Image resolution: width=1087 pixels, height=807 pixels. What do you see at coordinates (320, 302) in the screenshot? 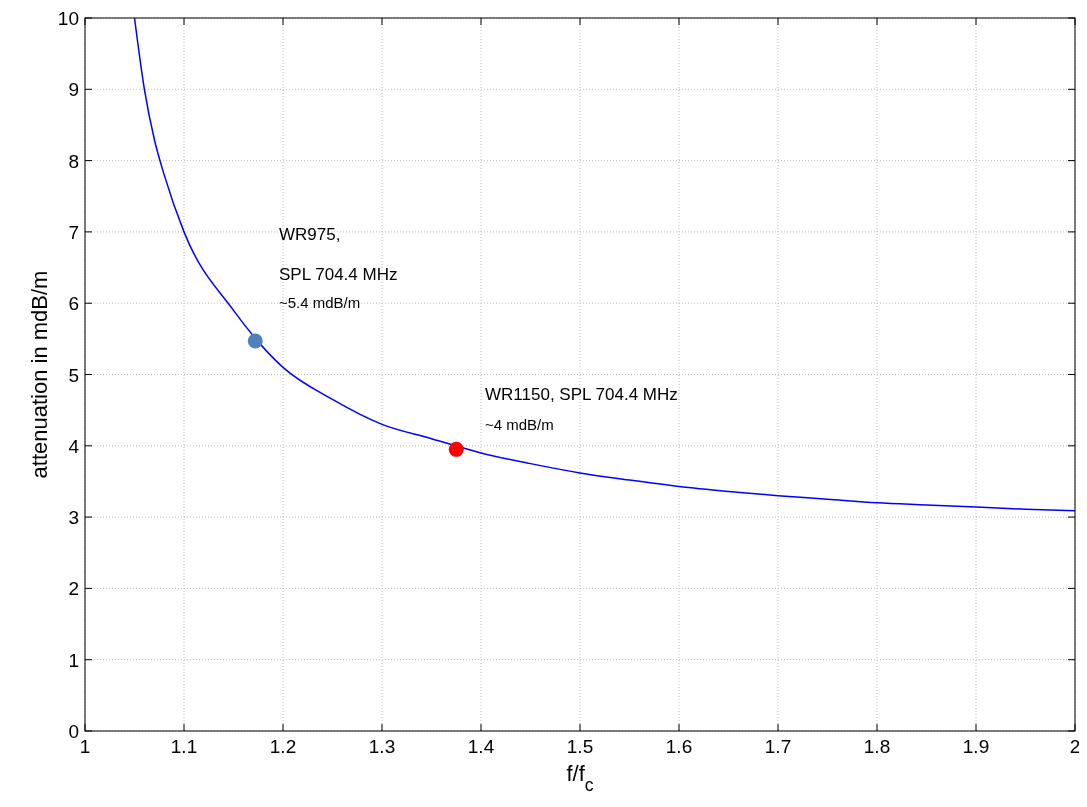
I see `annotation: ~5.4 mdB/m` at bounding box center [320, 302].